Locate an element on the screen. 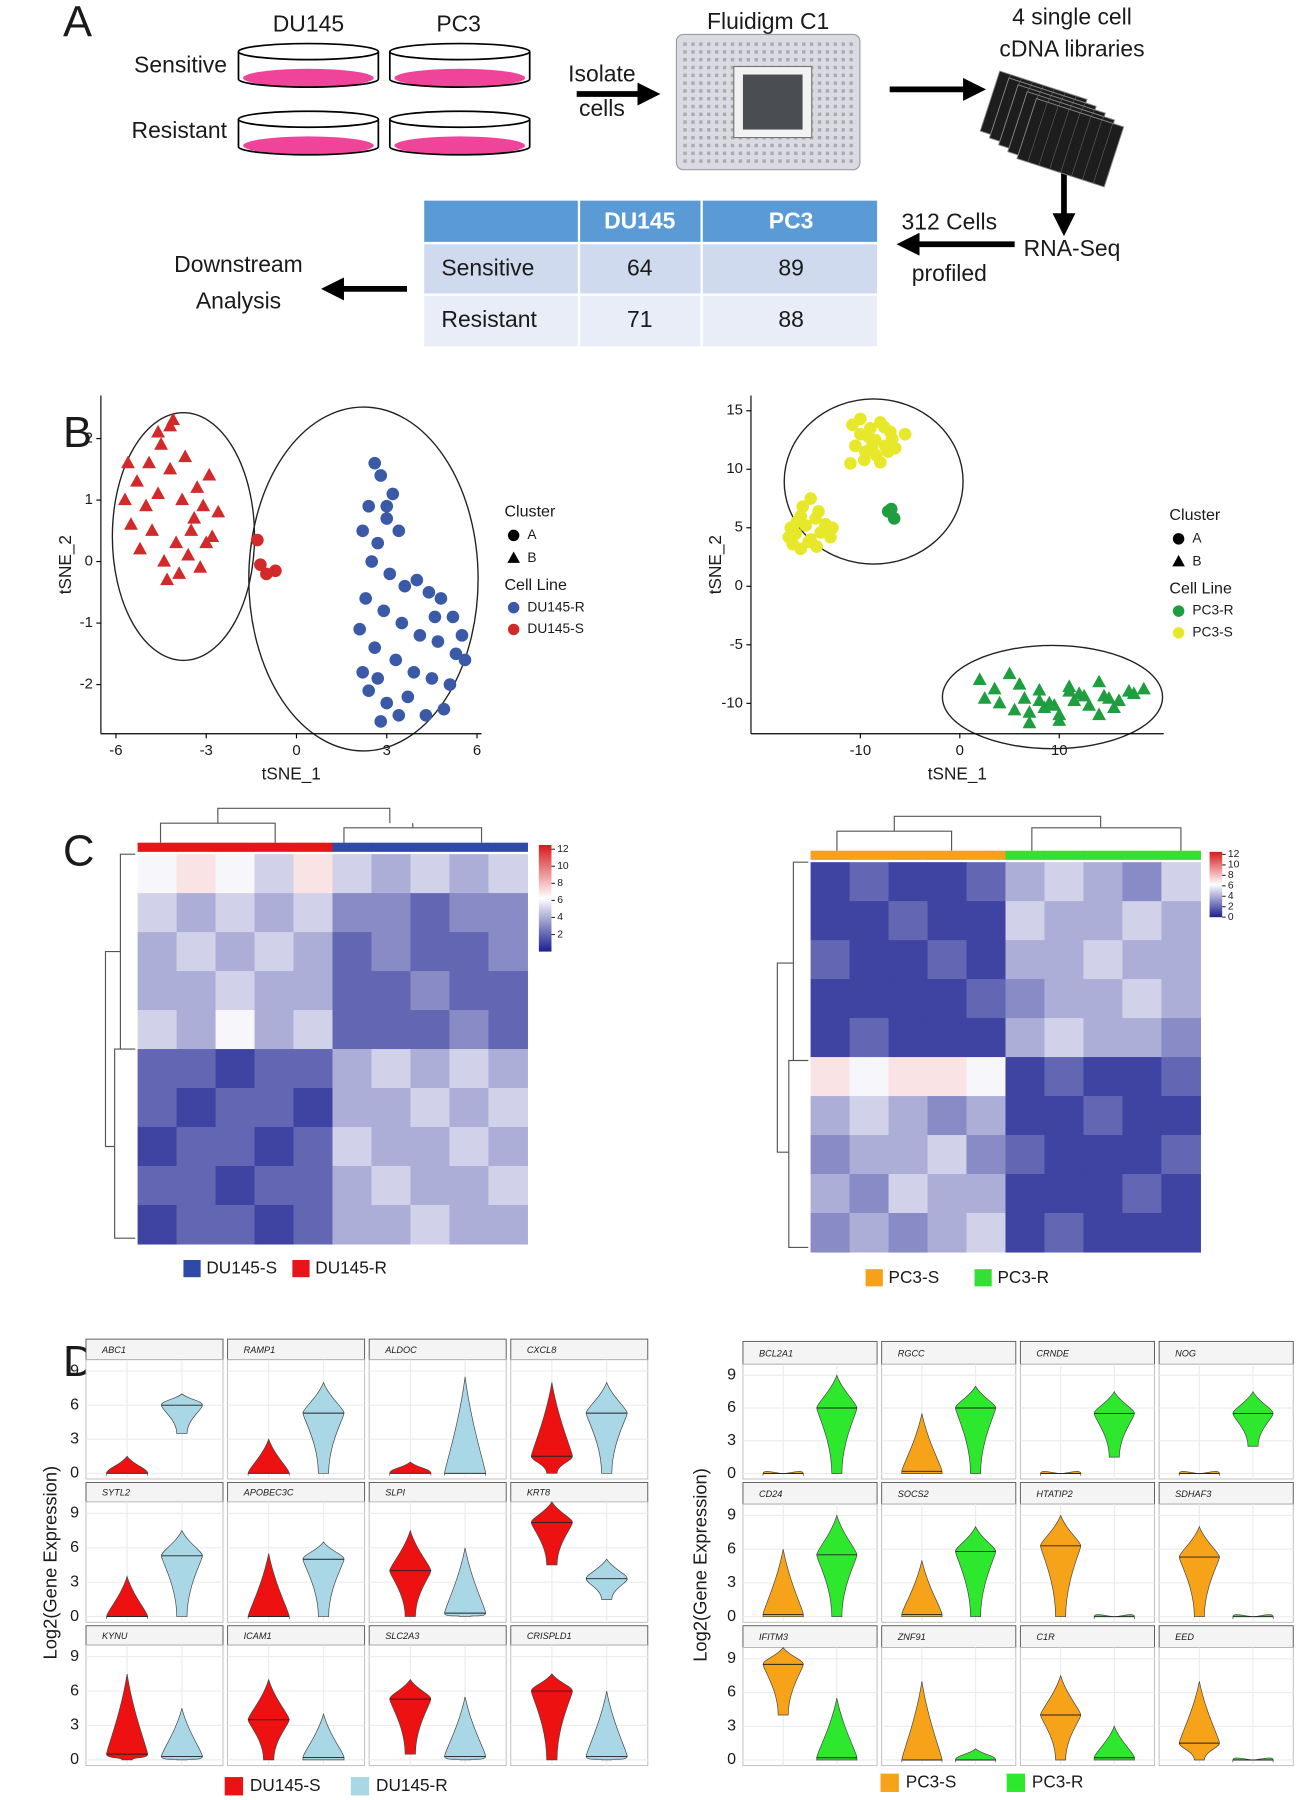  x-tick-label: 10 is located at coordinates (1059, 751).